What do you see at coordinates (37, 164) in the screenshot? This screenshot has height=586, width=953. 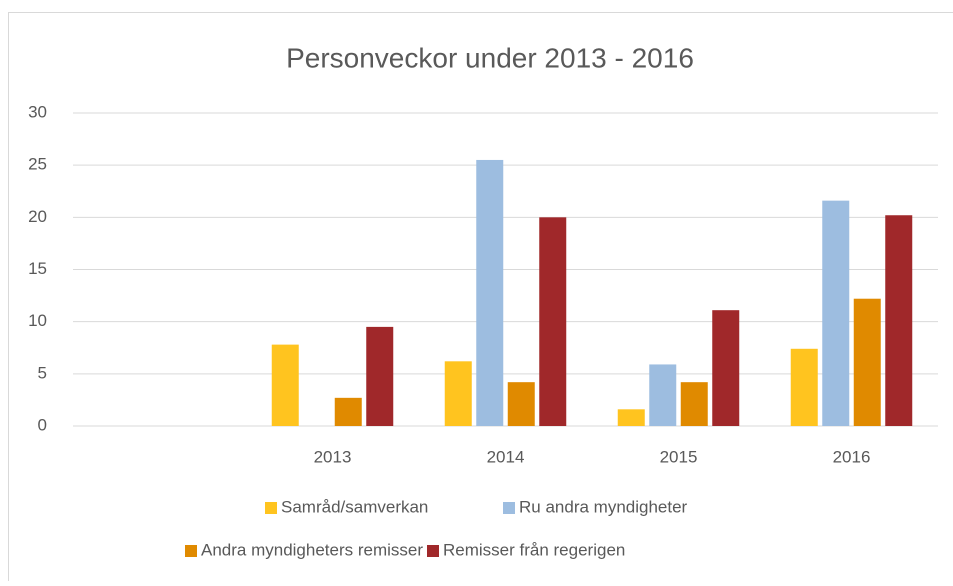 I see `y-tick-label: 25` at bounding box center [37, 164].